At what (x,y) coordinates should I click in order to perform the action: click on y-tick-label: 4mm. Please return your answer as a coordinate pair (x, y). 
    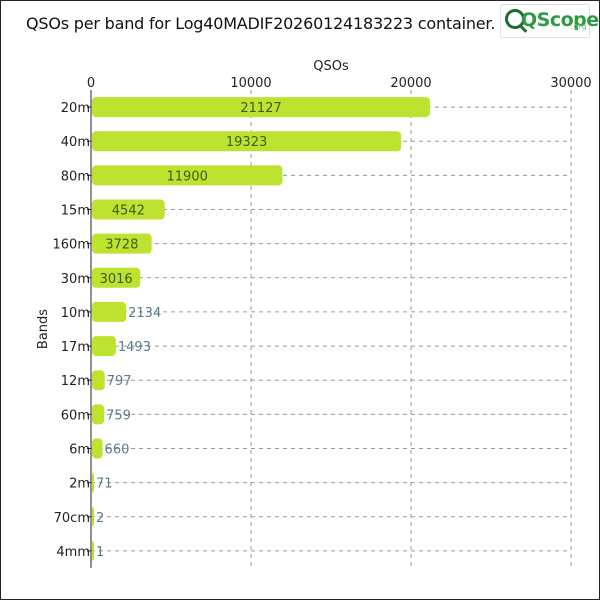
    Looking at the image, I should click on (73, 552).